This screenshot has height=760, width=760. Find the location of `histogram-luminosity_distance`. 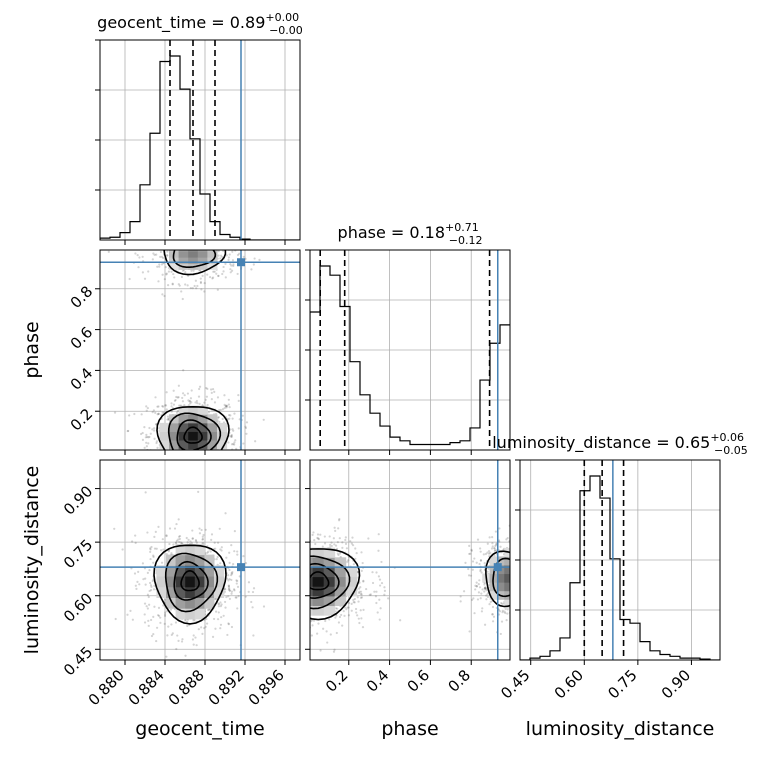

histogram-luminosity_distance is located at coordinates (620, 567).